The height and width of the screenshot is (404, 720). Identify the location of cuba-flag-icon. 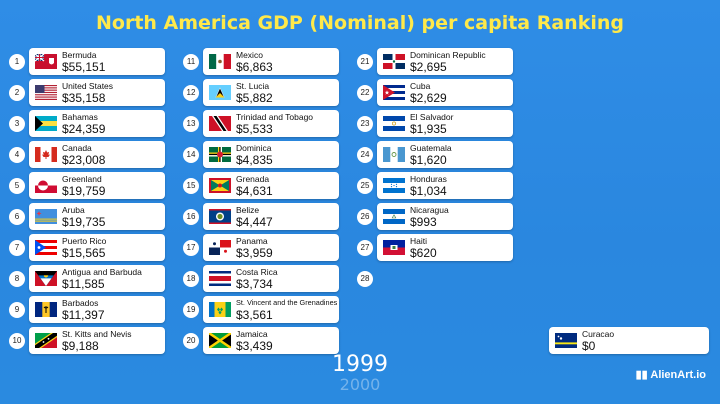
(394, 92).